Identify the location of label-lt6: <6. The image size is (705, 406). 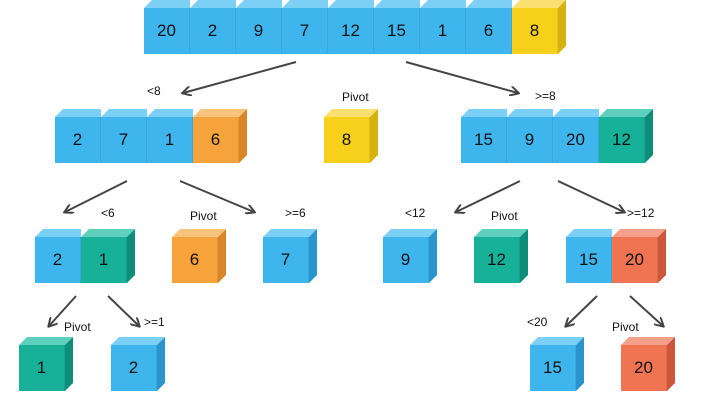
(108, 213).